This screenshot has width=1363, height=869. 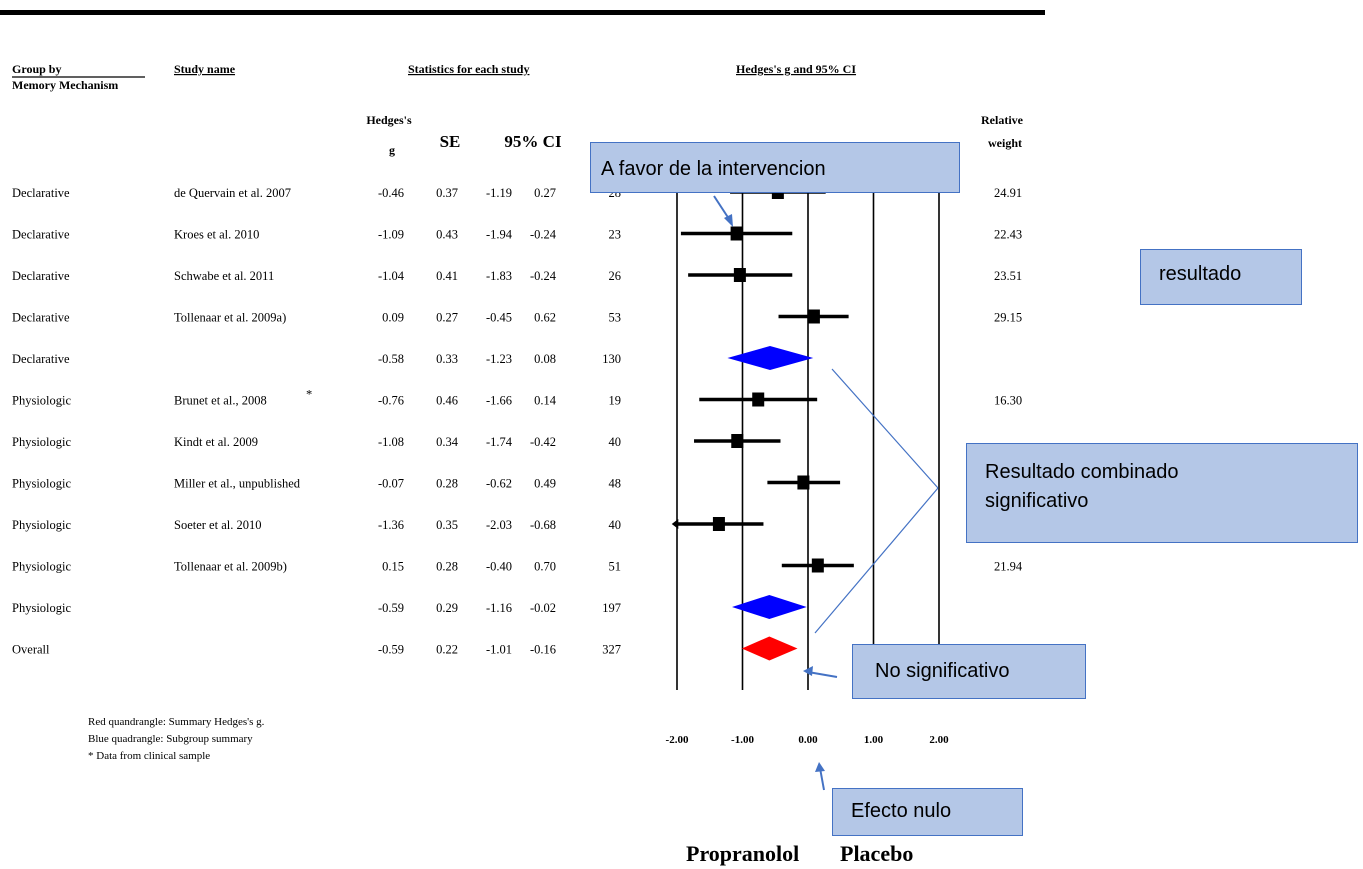 What do you see at coordinates (1221, 277) in the screenshot?
I see `callout-resultado: resultado` at bounding box center [1221, 277].